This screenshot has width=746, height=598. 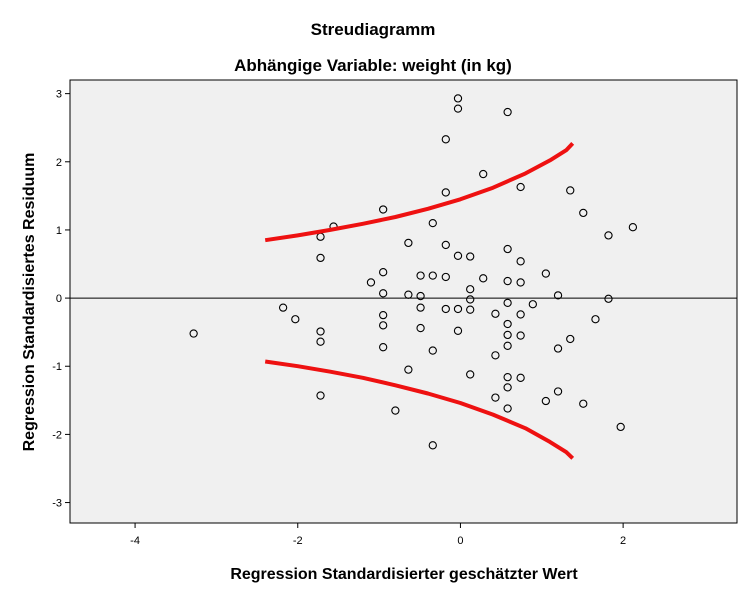 I want to click on x-tick-label: 0, so click(x=460, y=541).